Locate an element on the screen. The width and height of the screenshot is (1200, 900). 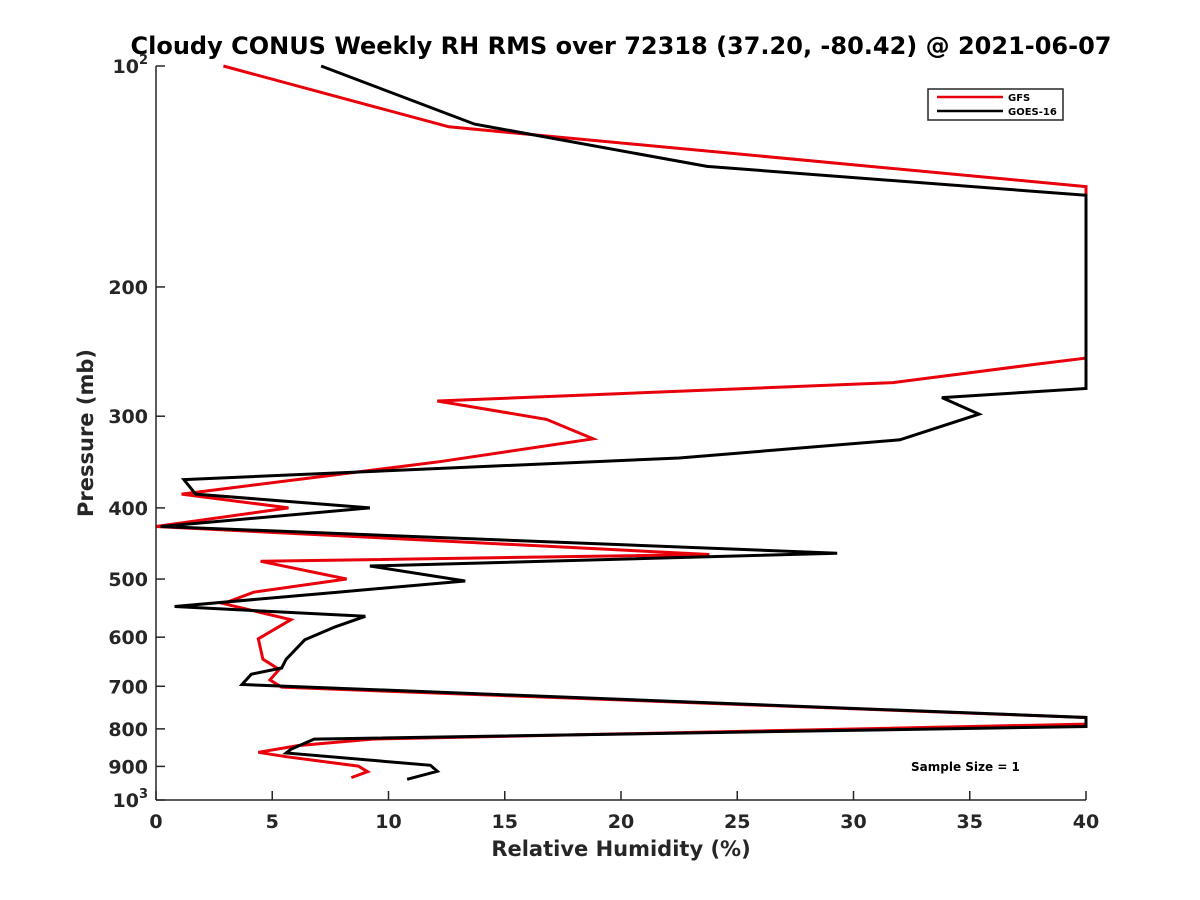
y-tick-label: 400 is located at coordinates (128, 509).